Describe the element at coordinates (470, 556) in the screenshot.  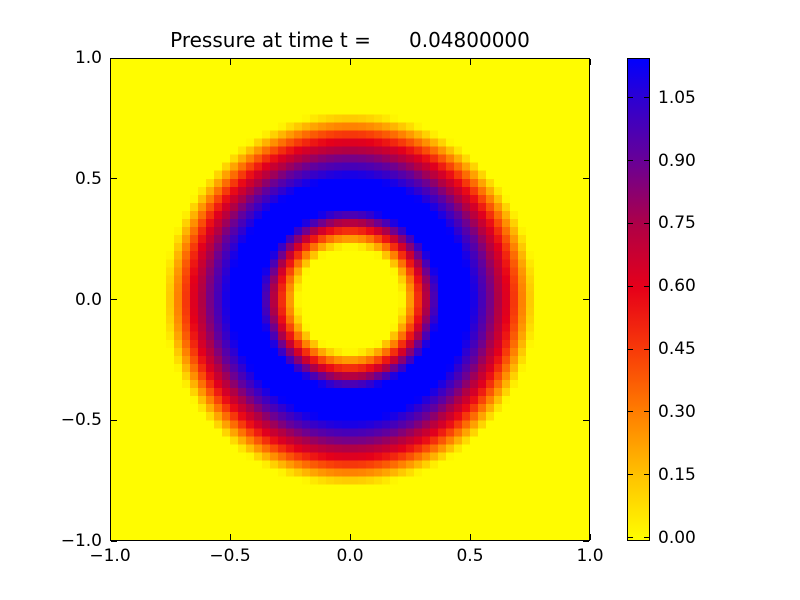
I see `x-tick-label: 0.5` at that location.